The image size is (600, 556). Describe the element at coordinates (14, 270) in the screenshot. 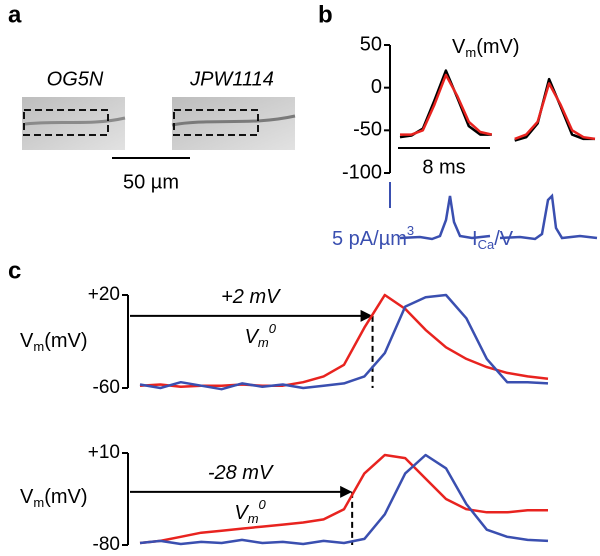

I see `panel-label: c` at that location.